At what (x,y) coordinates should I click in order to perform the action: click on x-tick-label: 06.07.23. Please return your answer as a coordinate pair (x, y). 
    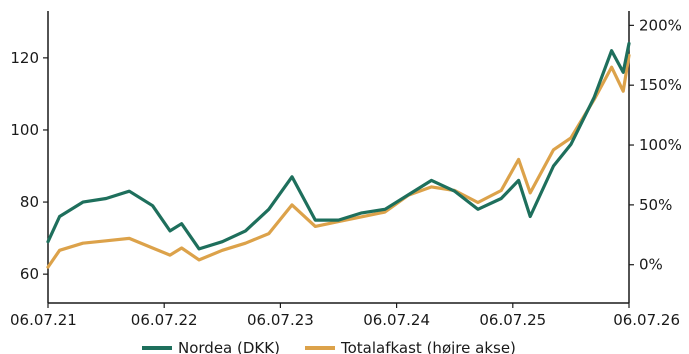
    Looking at the image, I should click on (280, 320).